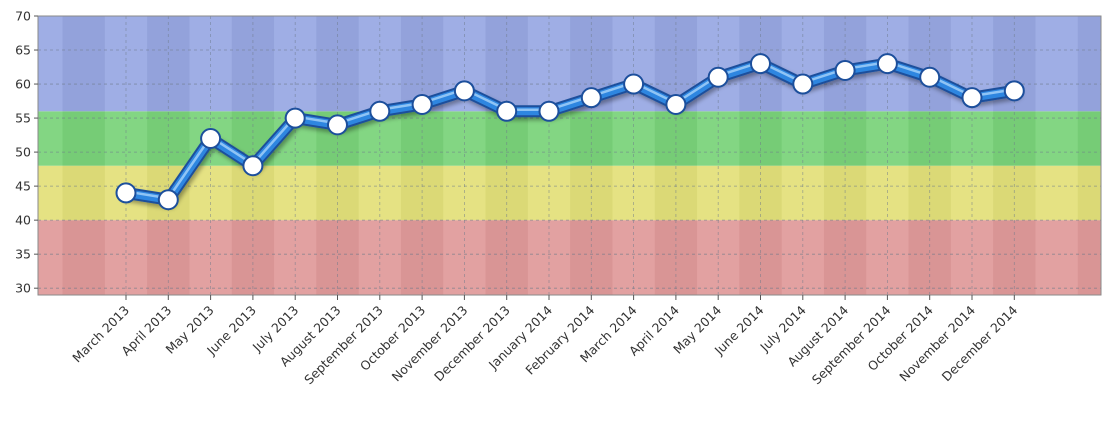 This screenshot has width=1115, height=421. I want to click on y-tick-label: 45, so click(23, 186).